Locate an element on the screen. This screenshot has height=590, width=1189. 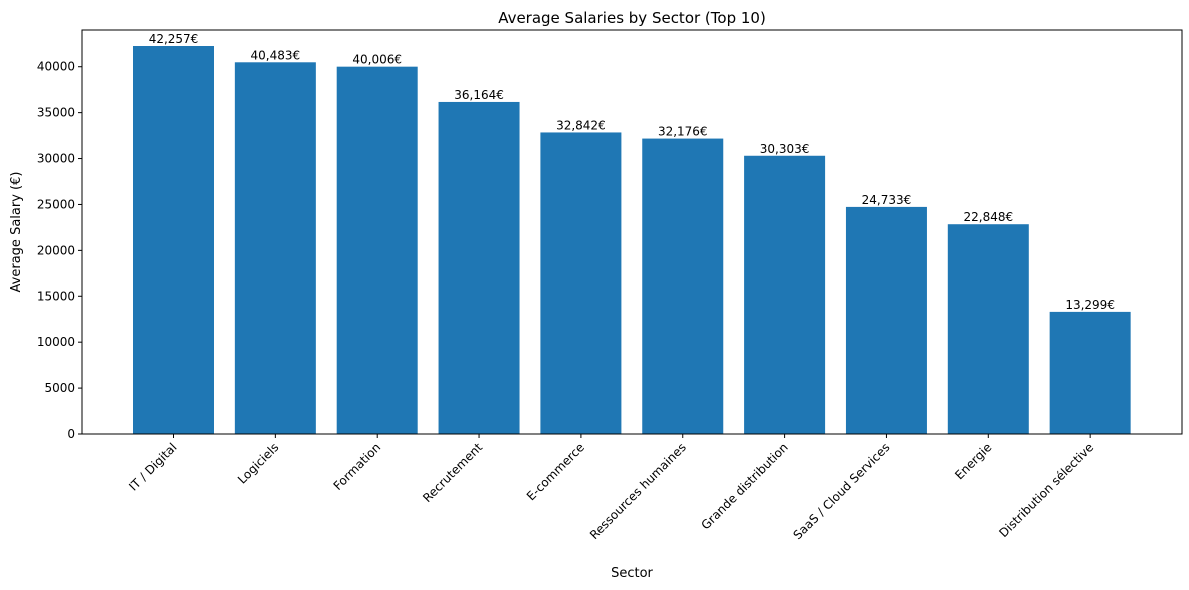
x-tick-label: Distribution sélective is located at coordinates (1046, 490).